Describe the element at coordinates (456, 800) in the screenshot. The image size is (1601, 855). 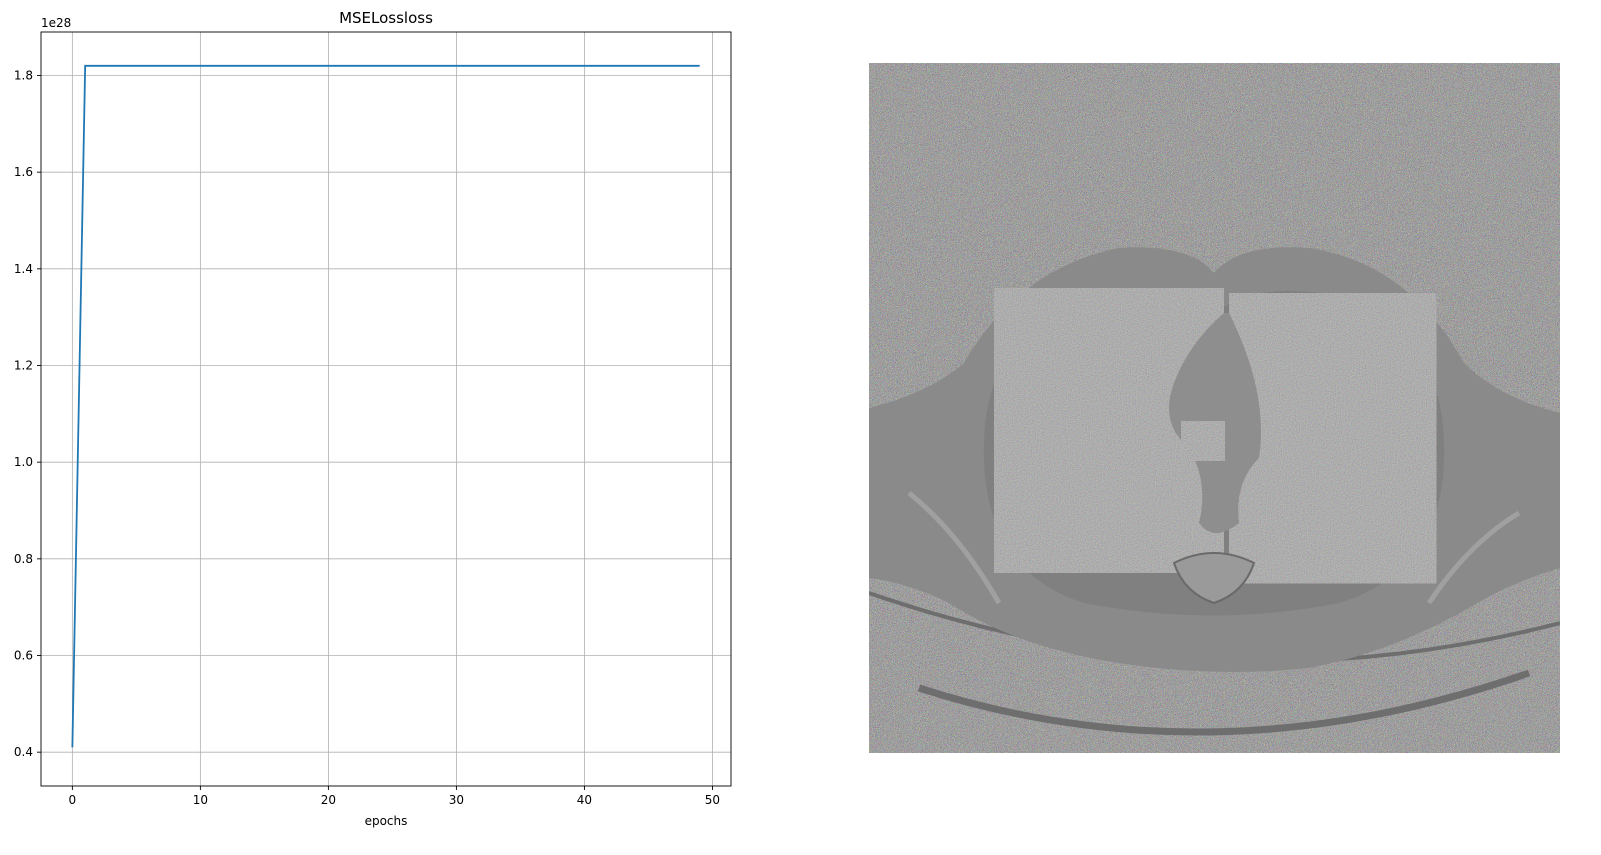
I see `x-tick-label: 30` at that location.